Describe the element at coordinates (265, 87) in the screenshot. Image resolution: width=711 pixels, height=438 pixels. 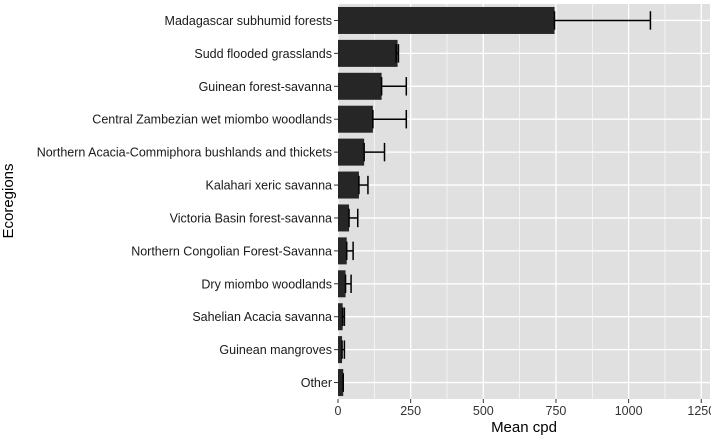
I see `category-label: Guinean forest-savanna` at that location.